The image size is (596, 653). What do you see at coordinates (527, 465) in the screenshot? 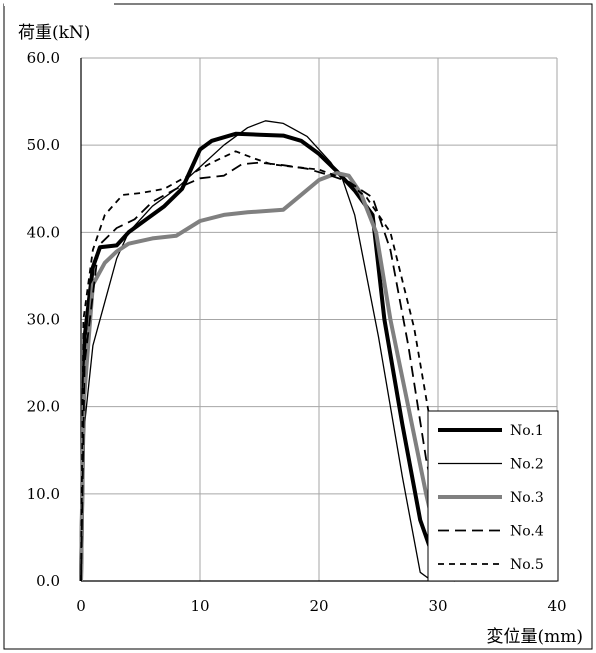
I see `legend-label-no2: No.2` at bounding box center [527, 465].